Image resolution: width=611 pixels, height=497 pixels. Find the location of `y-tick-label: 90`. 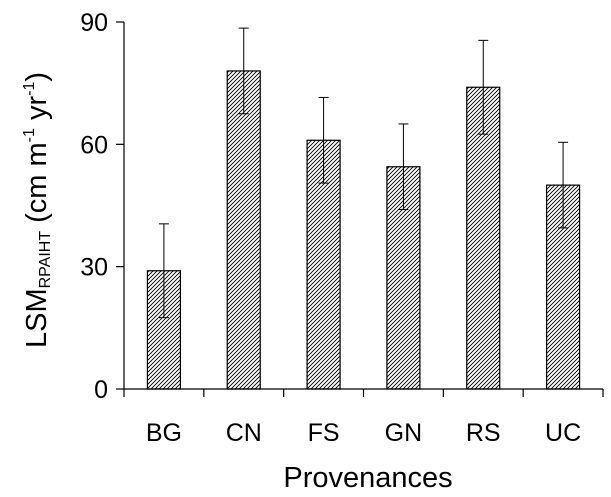

y-tick-label: 90 is located at coordinates (94, 23).